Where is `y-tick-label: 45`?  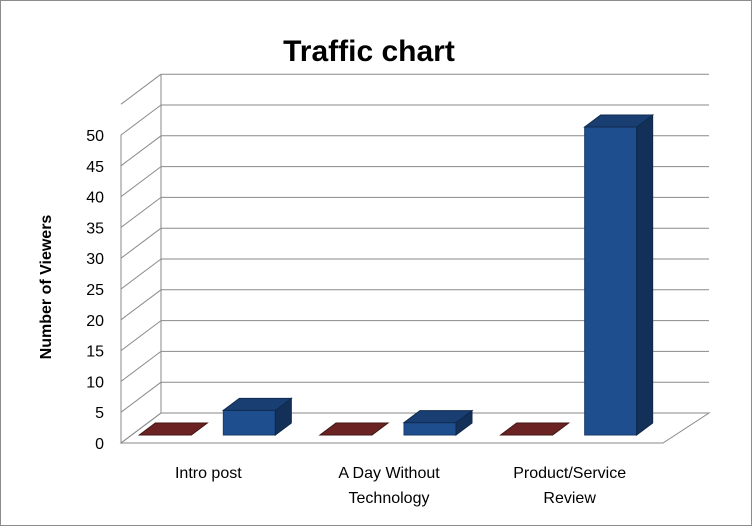
y-tick-label: 45 is located at coordinates (95, 167).